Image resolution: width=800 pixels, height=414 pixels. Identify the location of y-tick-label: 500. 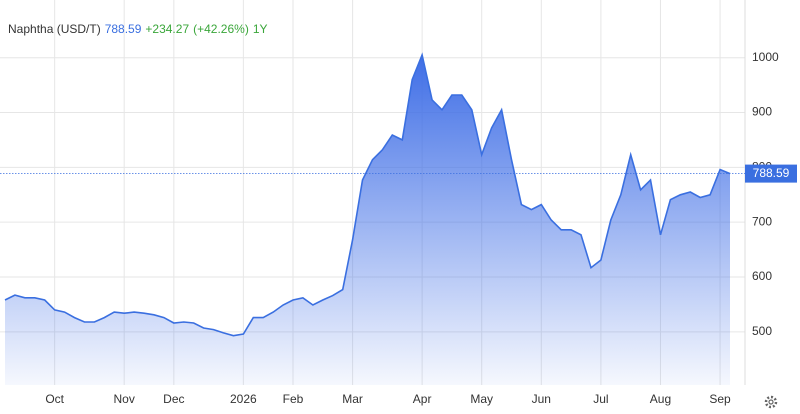
(762, 331).